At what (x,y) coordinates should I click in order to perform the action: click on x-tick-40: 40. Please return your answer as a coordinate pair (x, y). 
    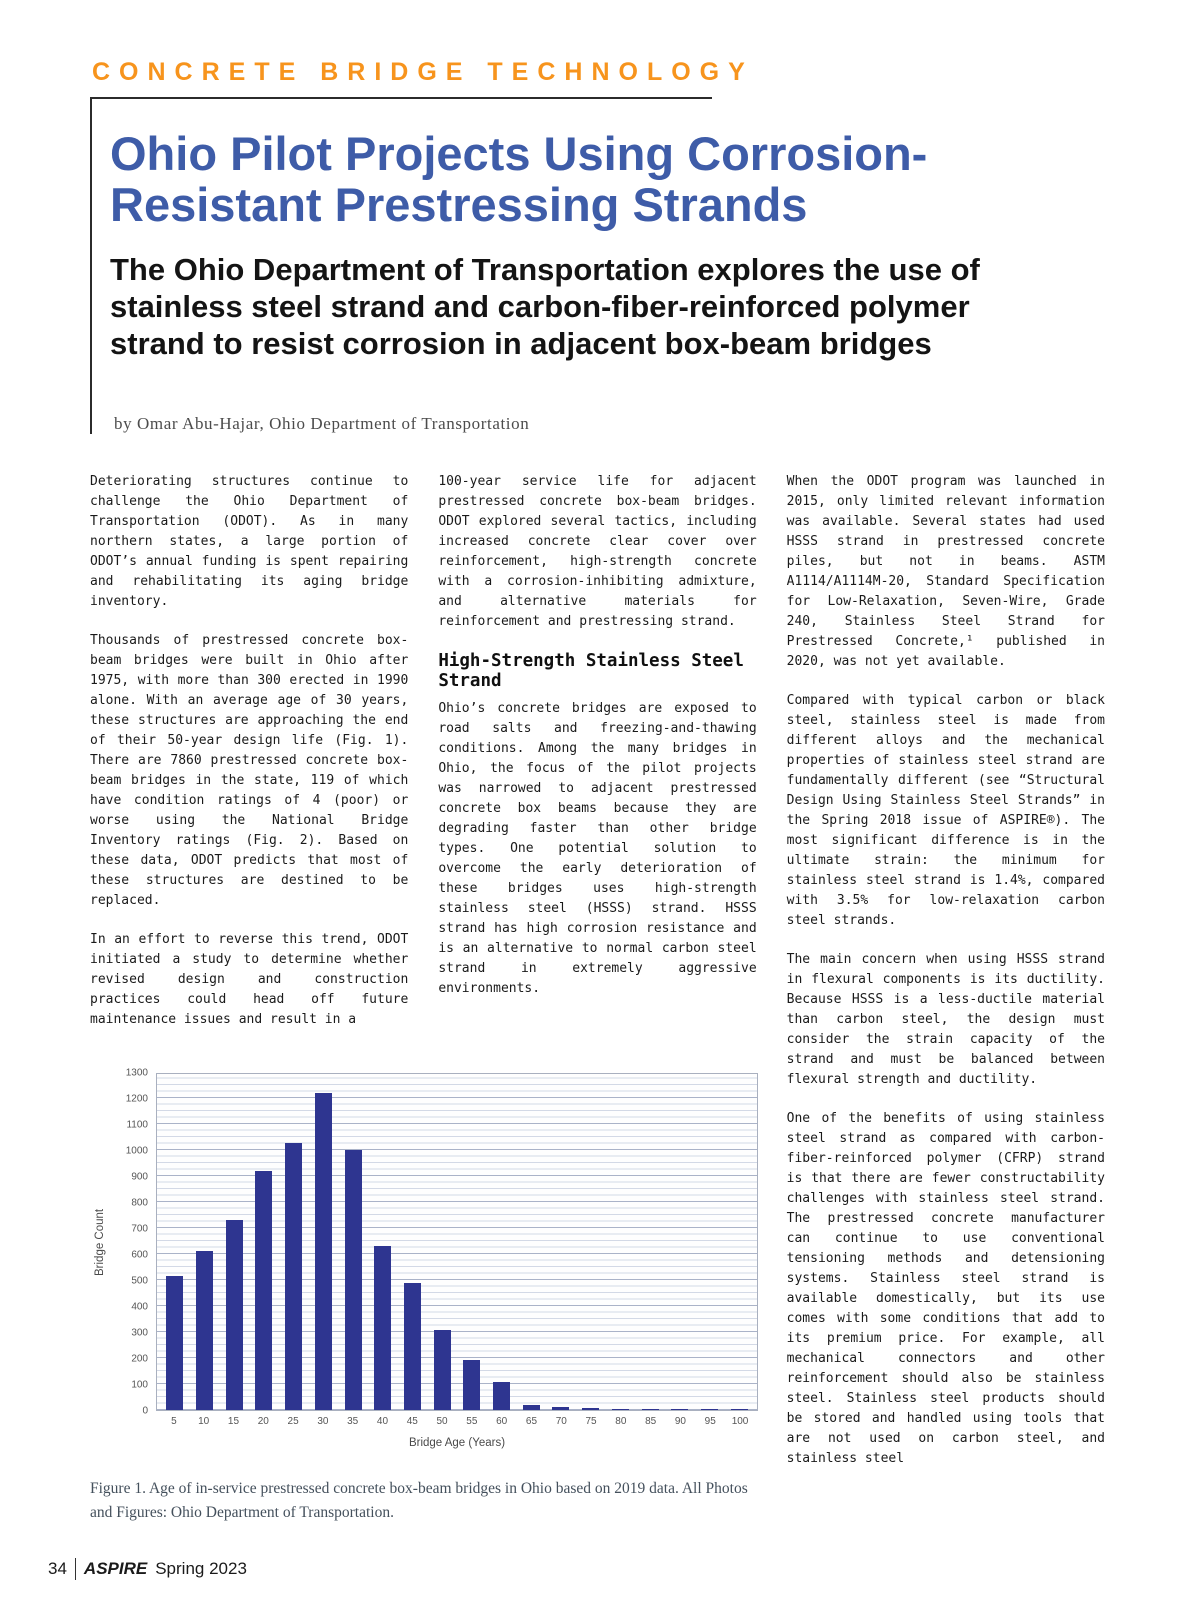
    Looking at the image, I should click on (382, 1422).